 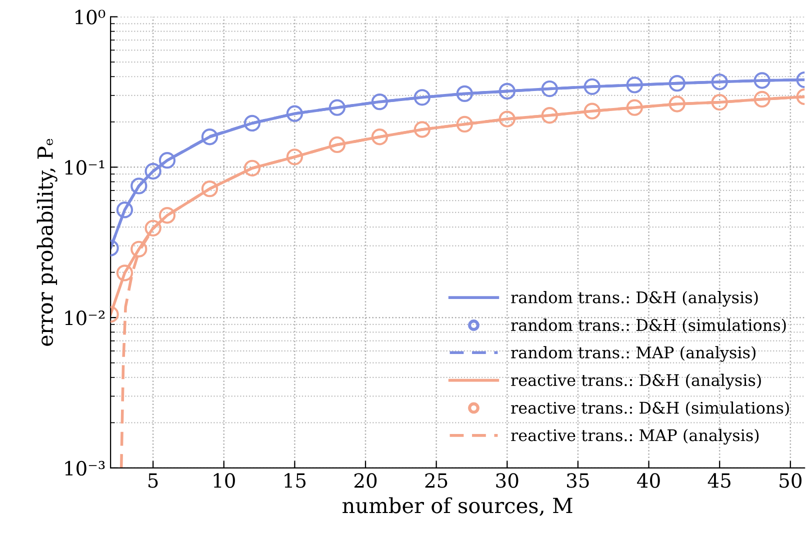 What do you see at coordinates (791, 480) in the screenshot?
I see `x-tick-label: 50` at bounding box center [791, 480].